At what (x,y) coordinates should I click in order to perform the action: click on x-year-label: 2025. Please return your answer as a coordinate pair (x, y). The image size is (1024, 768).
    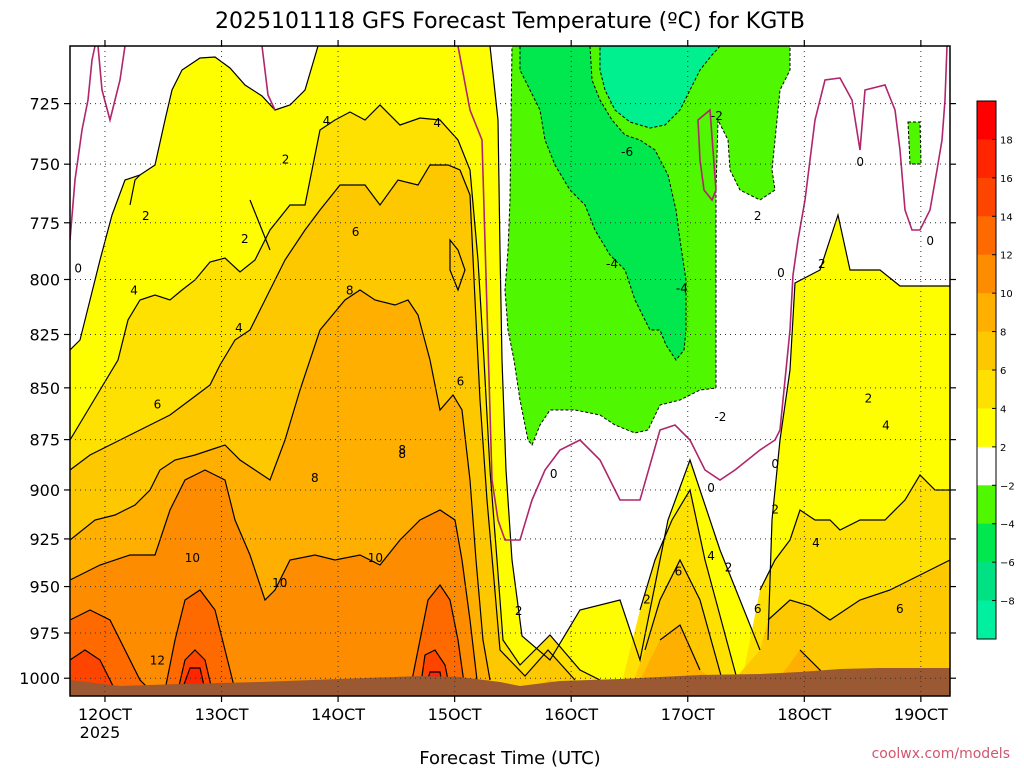
    Looking at the image, I should click on (100, 732).